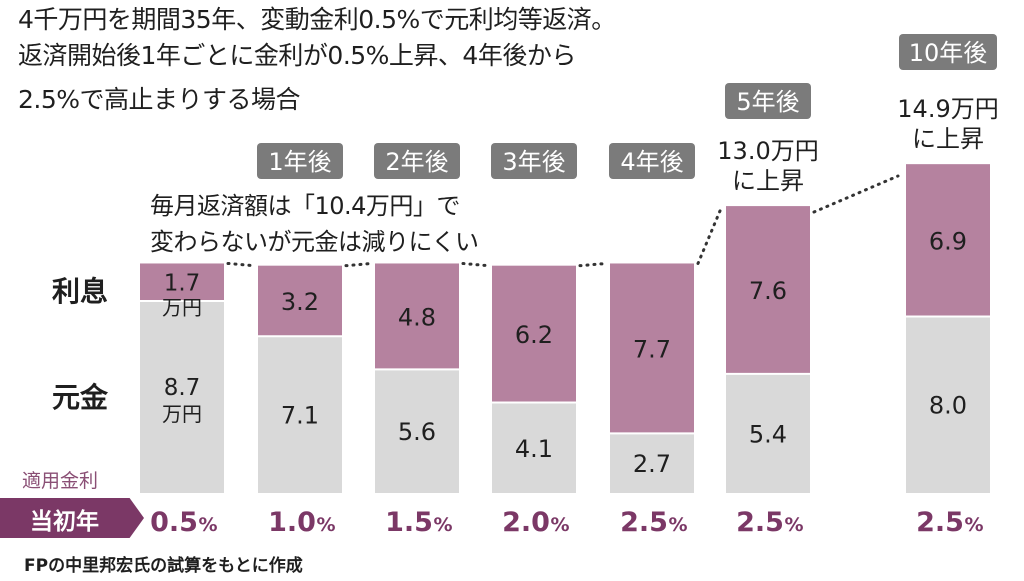 The image size is (1024, 581). I want to click on rate-label-6: 2.5, so click(940, 522).